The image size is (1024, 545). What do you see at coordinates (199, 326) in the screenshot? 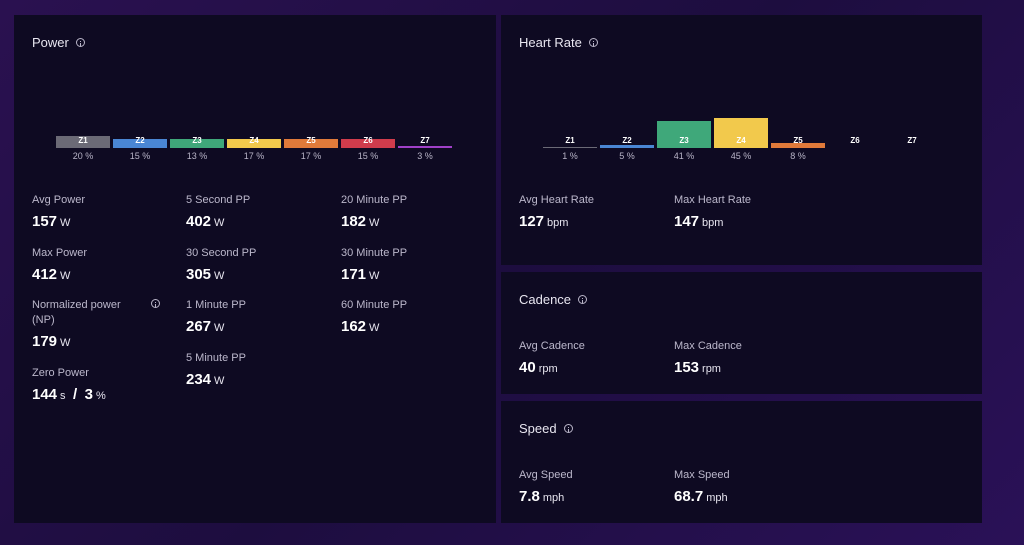
I see `pp-1m-value: 267` at bounding box center [199, 326].